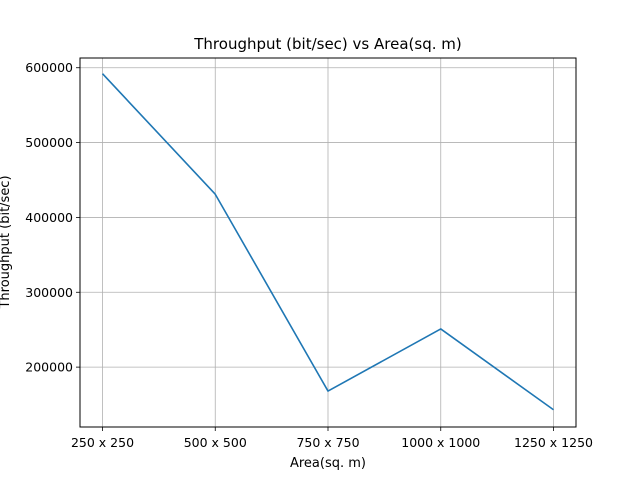 This screenshot has height=480, width=640. I want to click on y-axis-label: Throughput (bit/sec), so click(6, 242).